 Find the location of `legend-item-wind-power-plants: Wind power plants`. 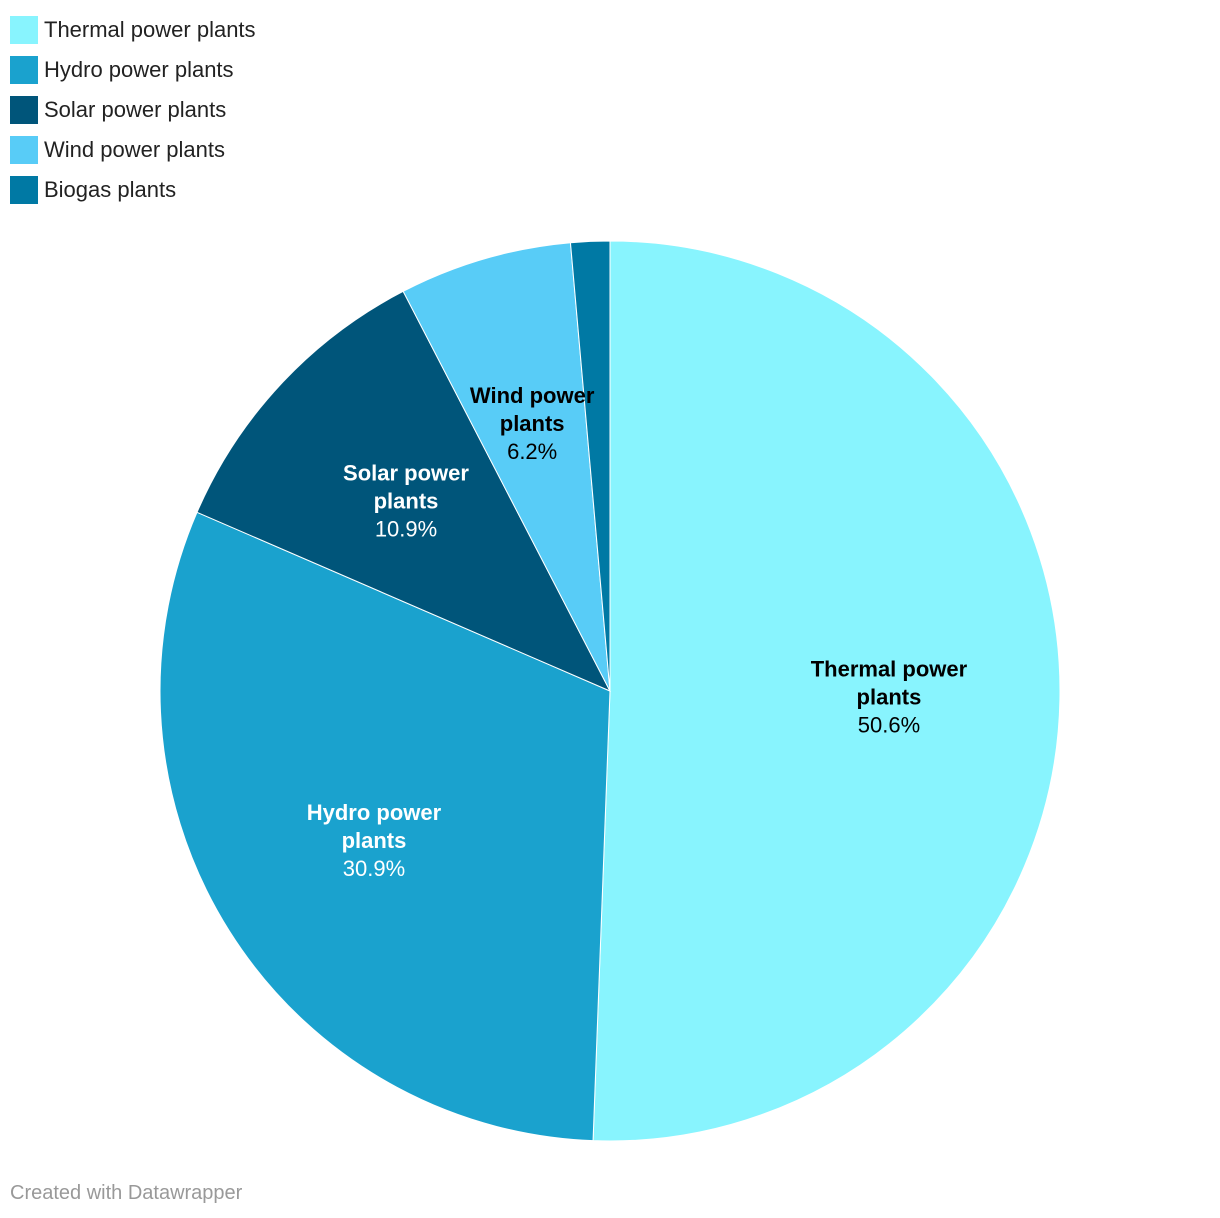

legend-item-wind-power-plants: Wind power plants is located at coordinates (133, 150).